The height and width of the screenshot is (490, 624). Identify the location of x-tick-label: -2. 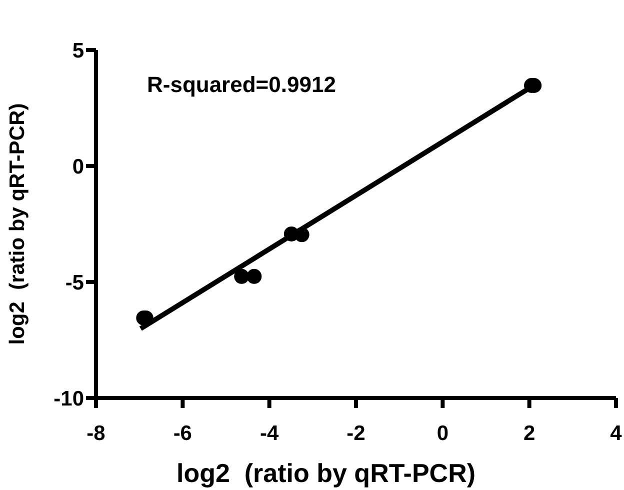
(356, 433).